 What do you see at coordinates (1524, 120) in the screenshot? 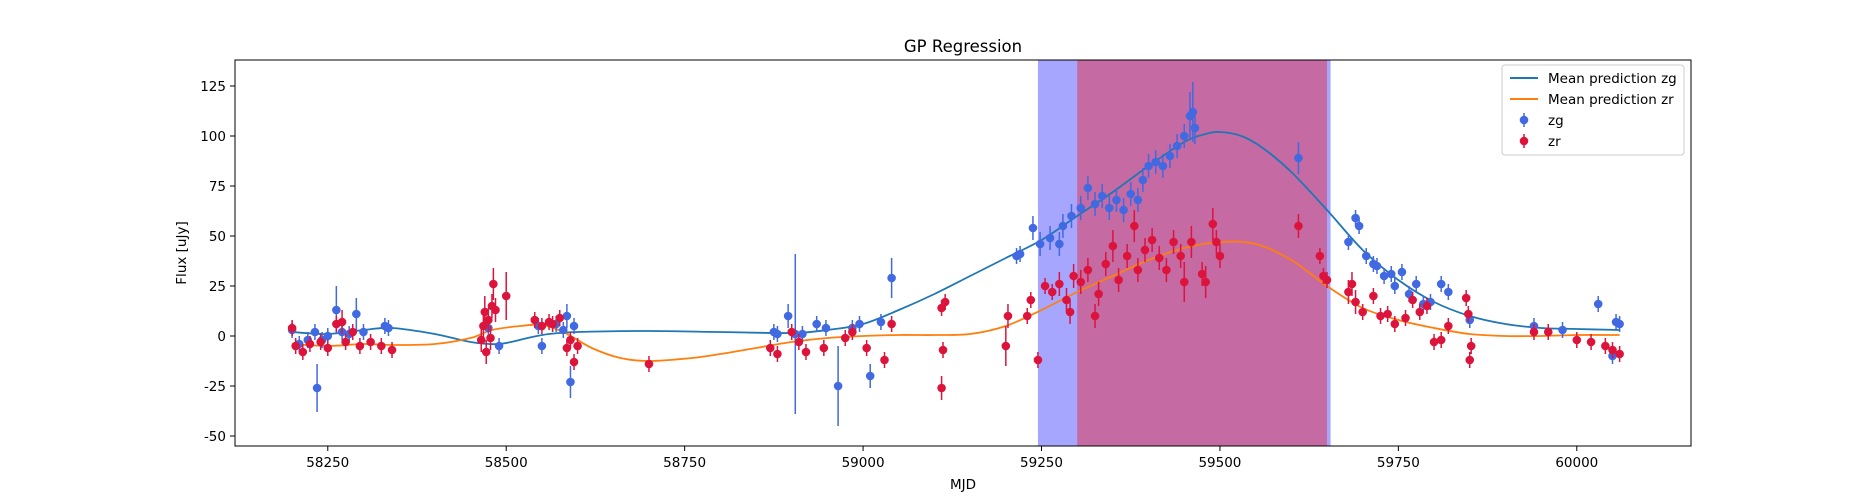
I see `legend-point-swatch` at bounding box center [1524, 120].